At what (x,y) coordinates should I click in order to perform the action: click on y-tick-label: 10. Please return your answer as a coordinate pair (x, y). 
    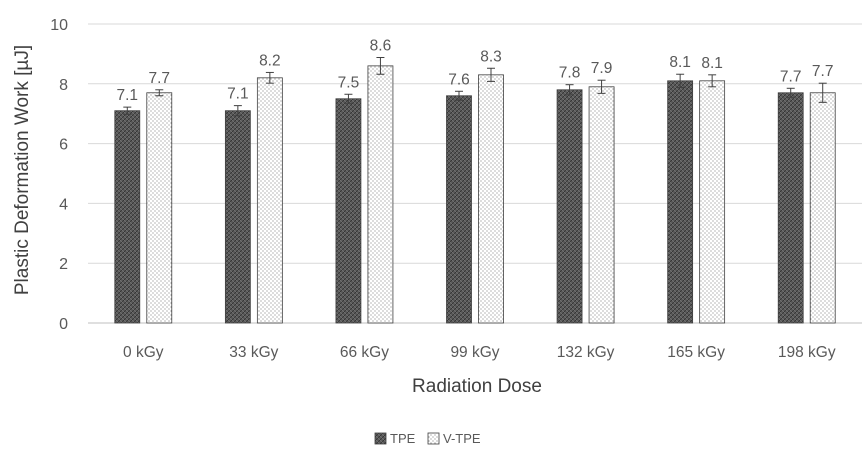
    Looking at the image, I should click on (59, 25).